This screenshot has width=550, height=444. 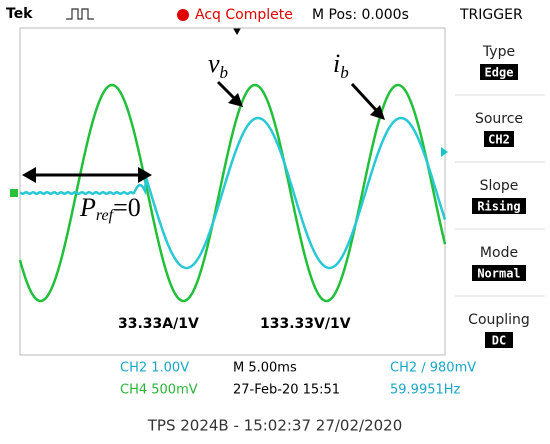 I want to click on trigger-position-marker, so click(x=237, y=31).